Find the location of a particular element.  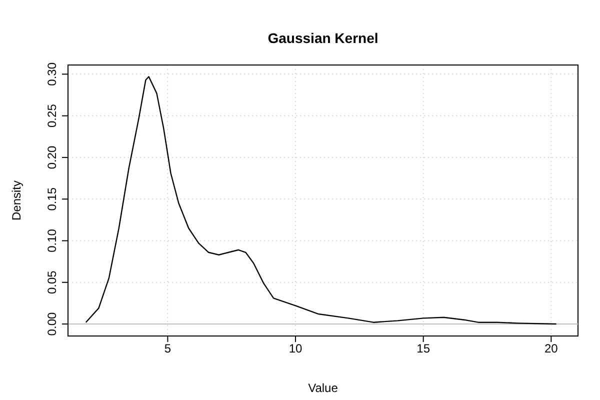

x-tick-label: 5 is located at coordinates (168, 349).